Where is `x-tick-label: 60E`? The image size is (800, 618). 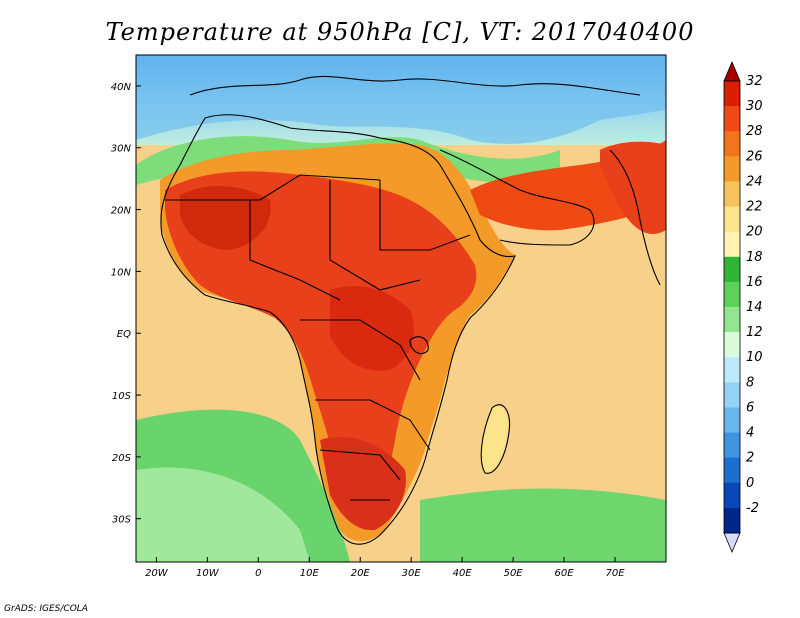 x-tick-label: 60E is located at coordinates (565, 573).